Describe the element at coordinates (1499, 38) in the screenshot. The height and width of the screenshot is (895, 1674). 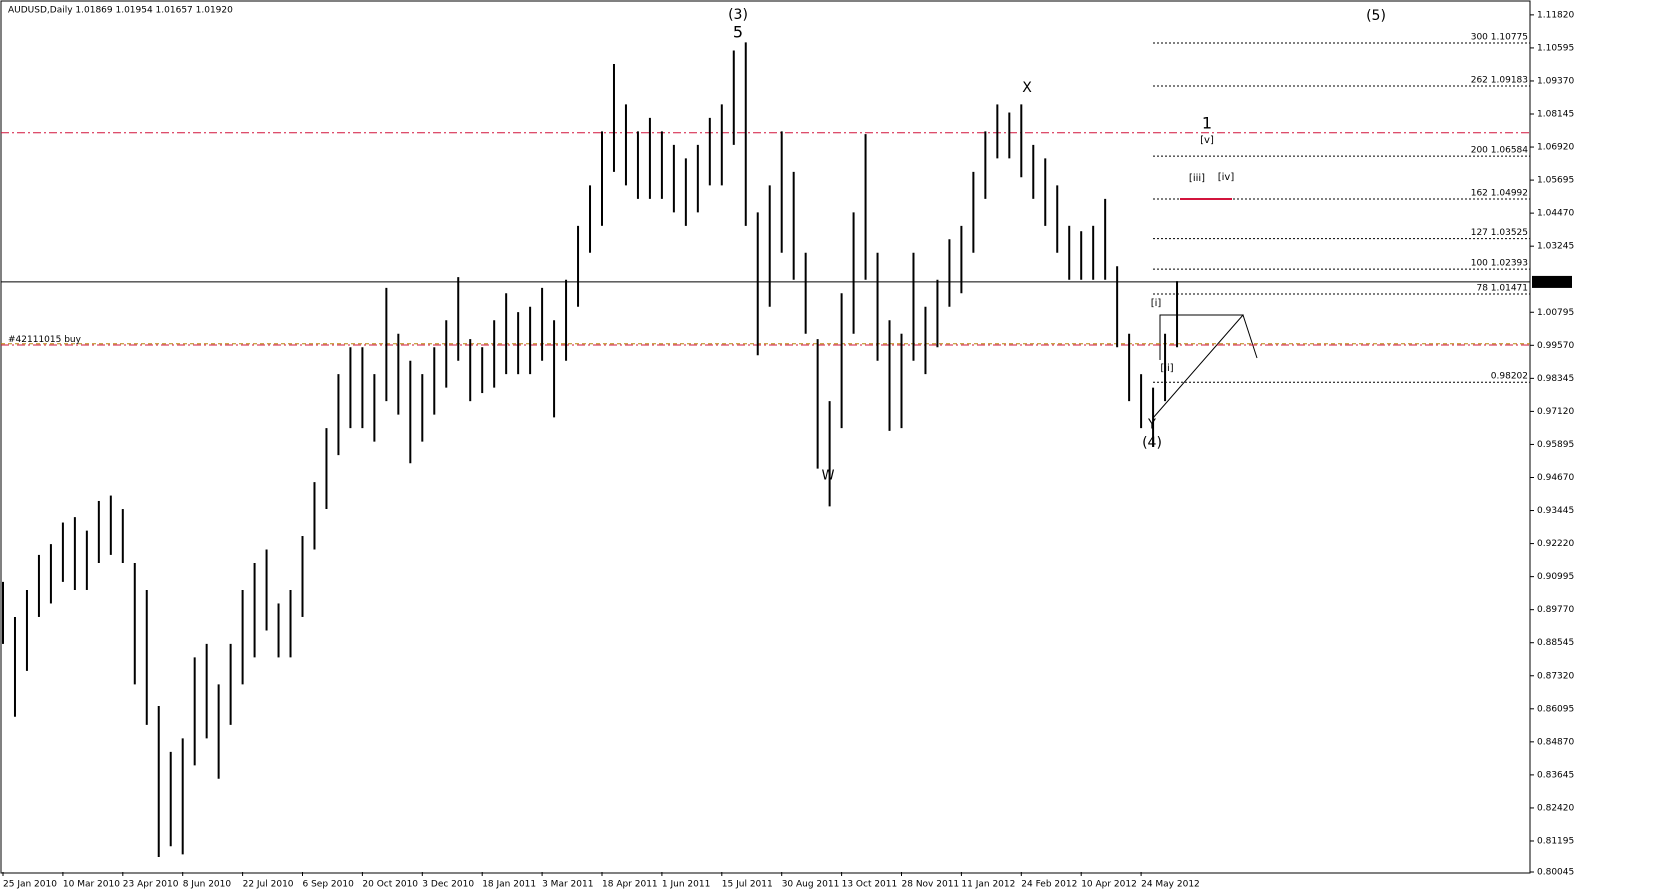
I see `fib-label: 300 1.10775` at that location.